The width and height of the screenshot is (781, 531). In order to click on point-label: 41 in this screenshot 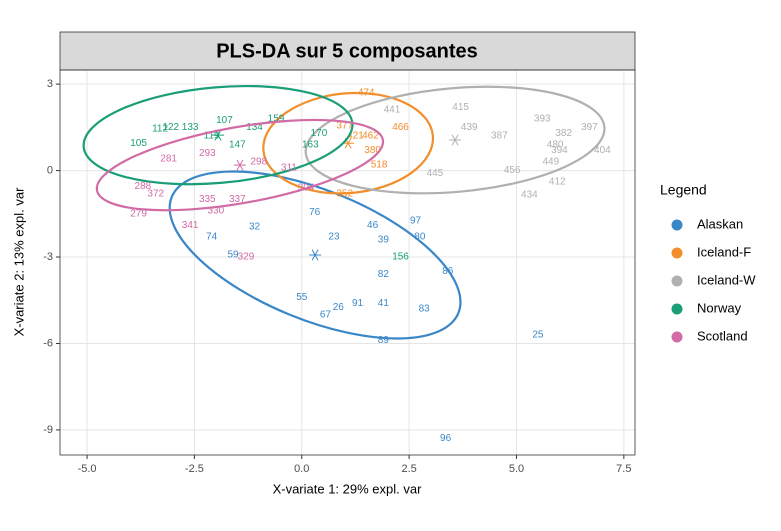, I will do `click(384, 303)`.